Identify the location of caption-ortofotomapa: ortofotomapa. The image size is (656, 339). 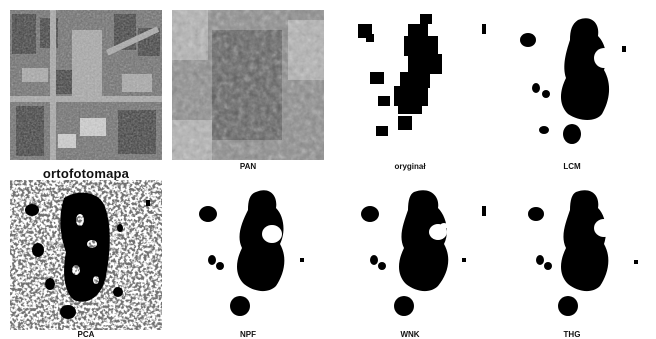
(86, 173).